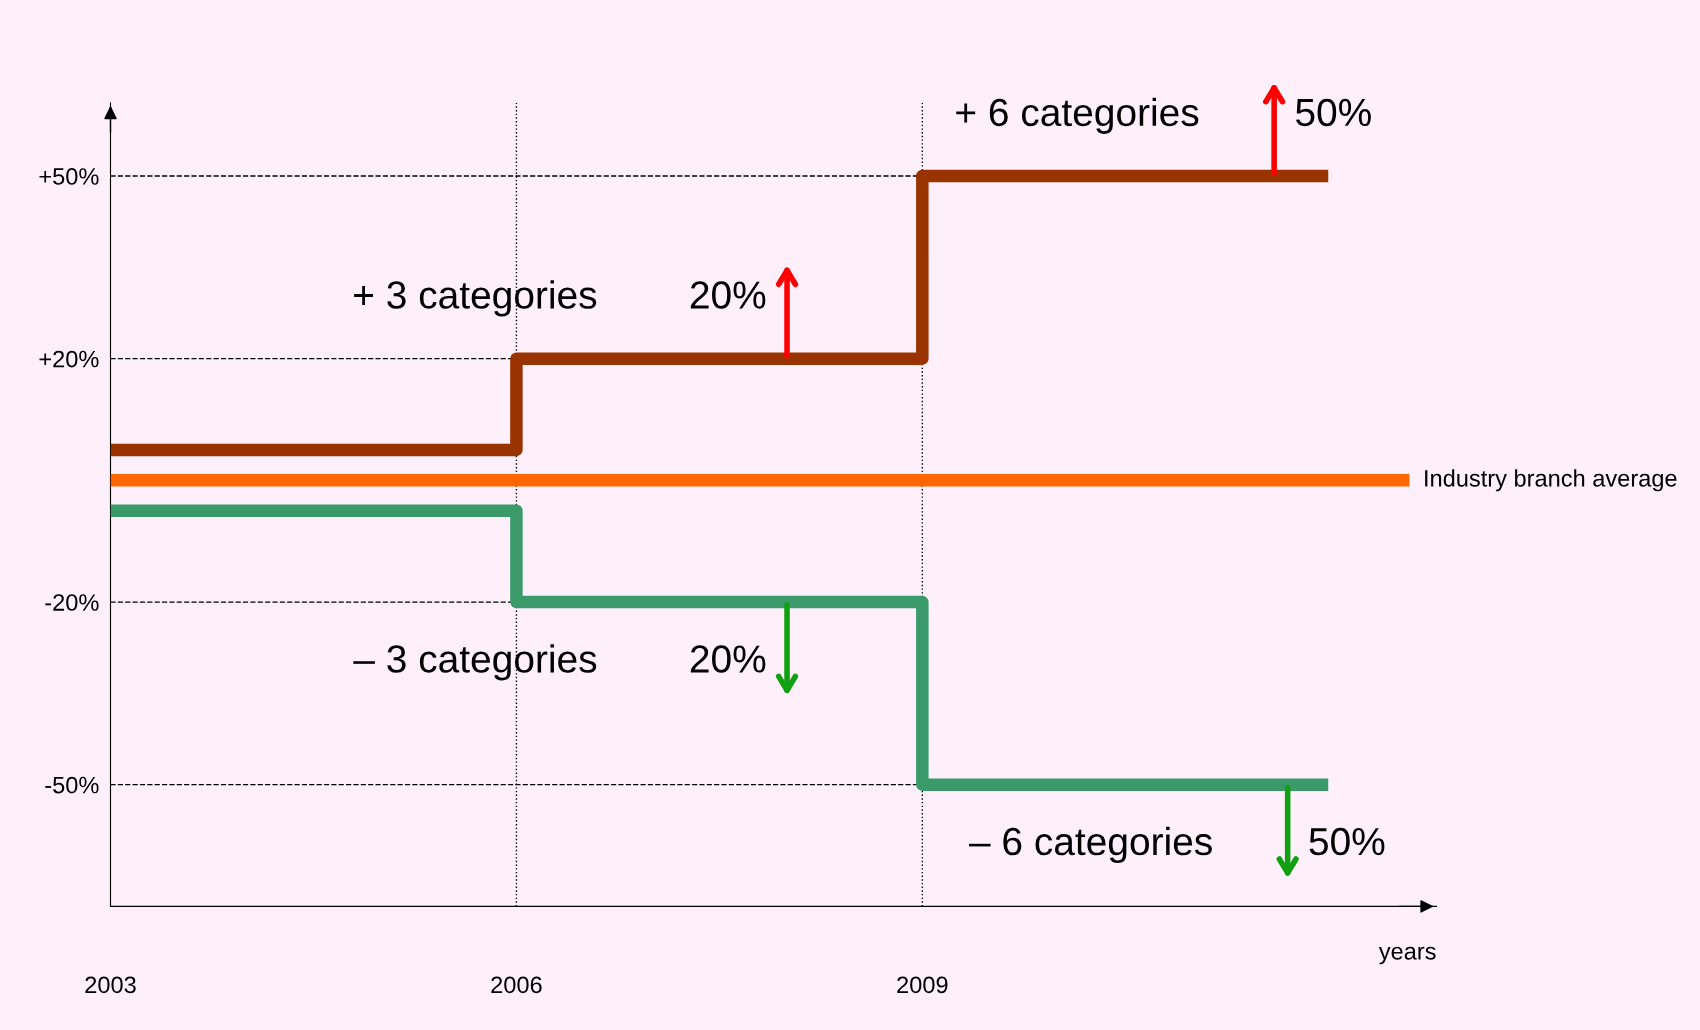 This screenshot has width=1700, height=1030. Describe the element at coordinates (1407, 955) in the screenshot. I see `x-axis-title: years` at that location.